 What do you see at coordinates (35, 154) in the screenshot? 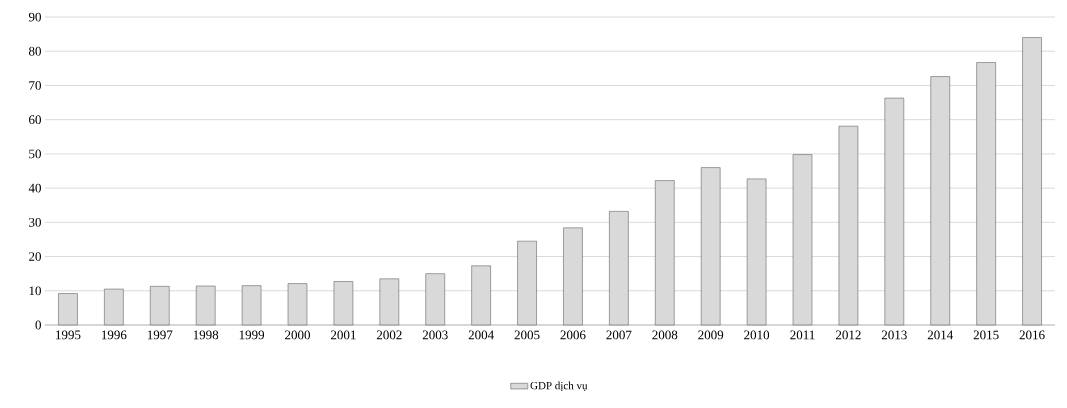
I see `y-tick-label: 50` at bounding box center [35, 154].